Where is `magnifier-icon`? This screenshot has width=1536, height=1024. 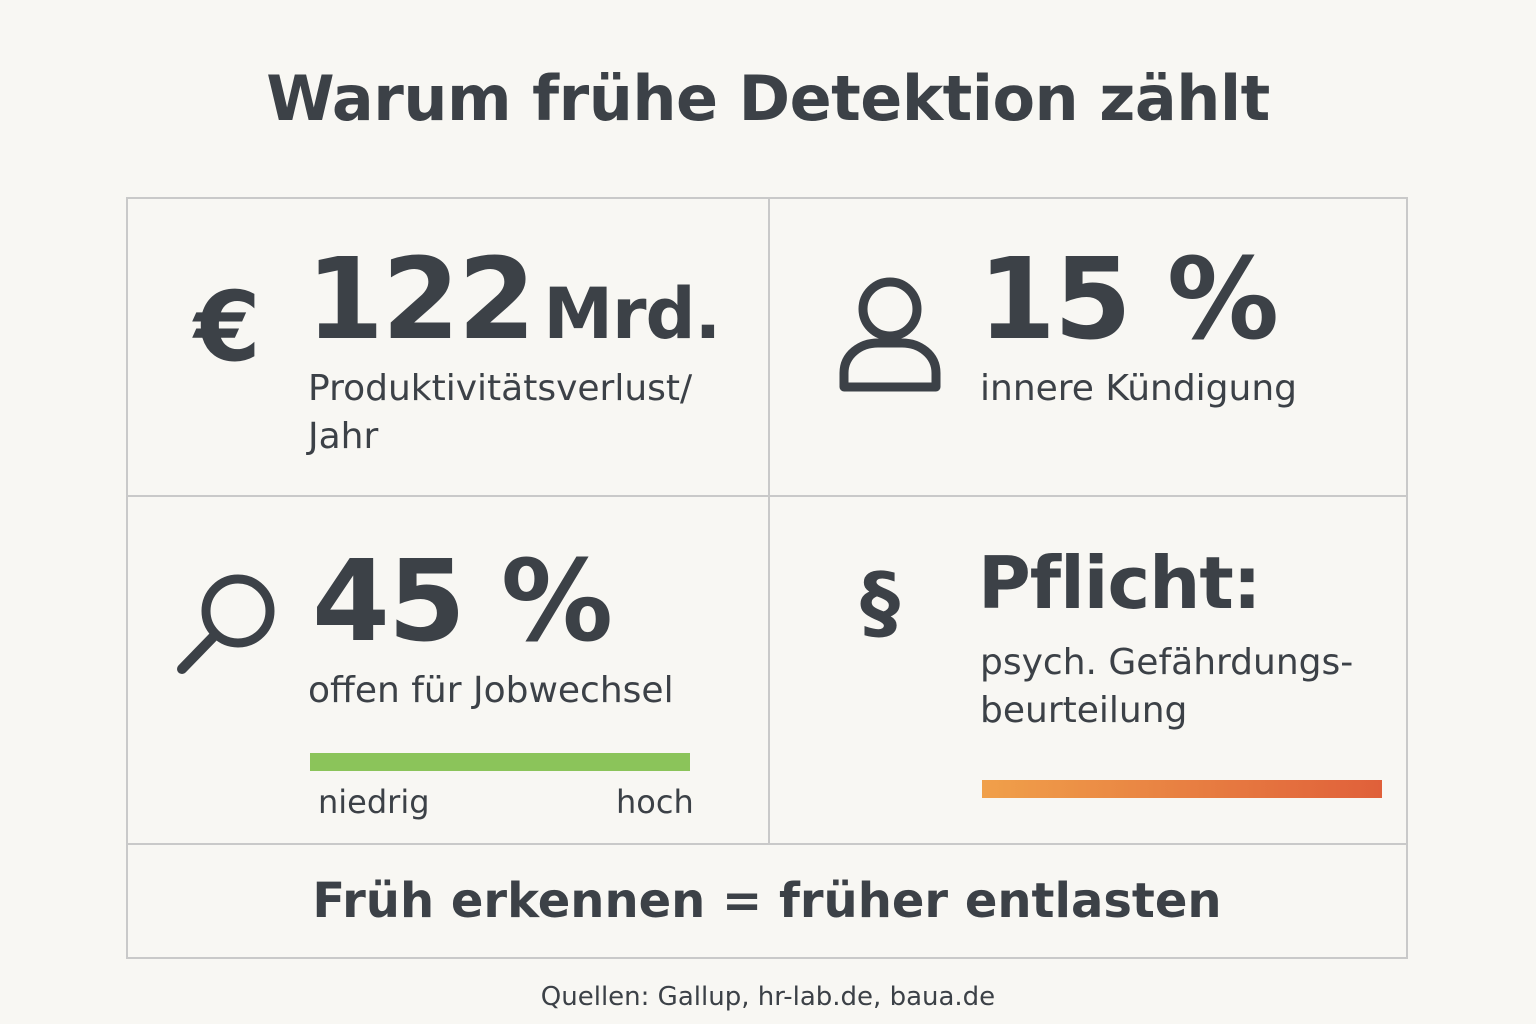 magnifier-icon is located at coordinates (226, 624).